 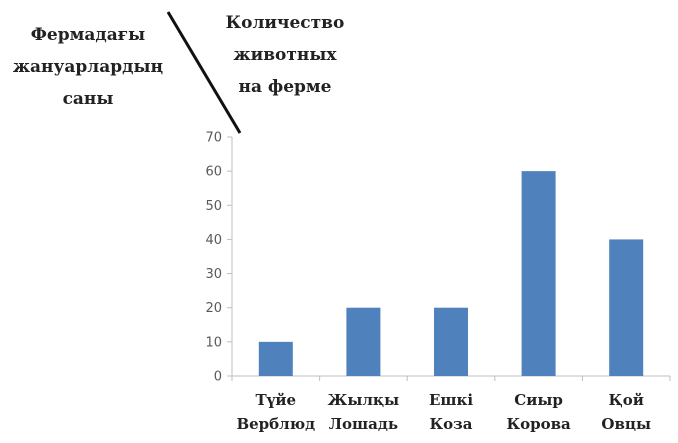 I want to click on header-right-line-3: на ферме, so click(x=285, y=87).